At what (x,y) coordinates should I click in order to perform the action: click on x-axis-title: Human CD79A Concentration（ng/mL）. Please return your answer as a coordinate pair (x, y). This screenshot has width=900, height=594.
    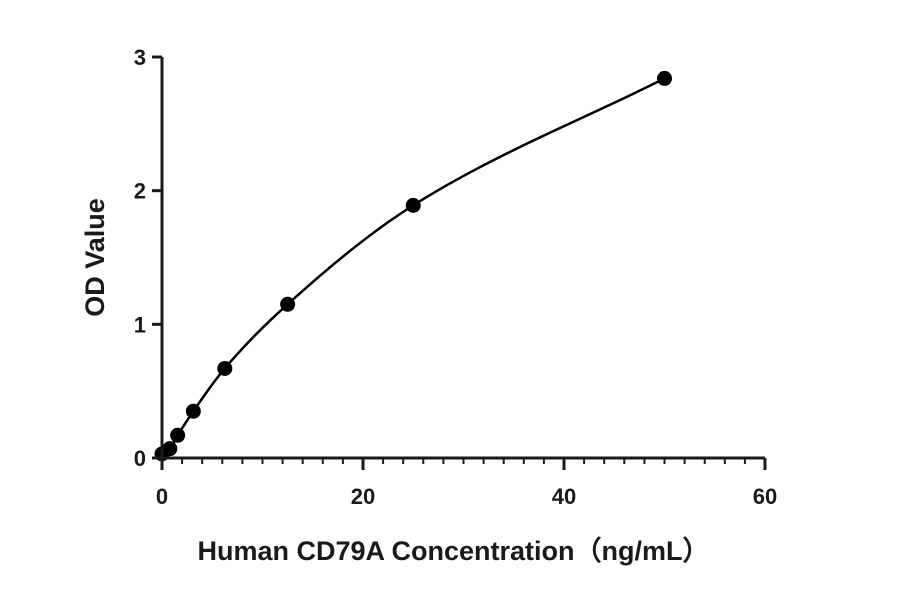
    Looking at the image, I should click on (453, 551).